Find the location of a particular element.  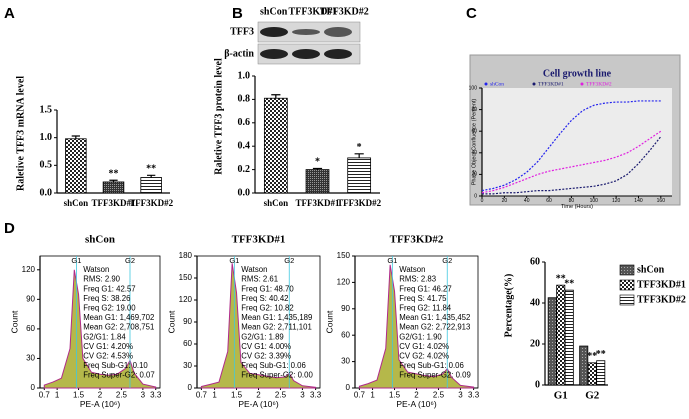

blot-row-label: β-actin is located at coordinates (239, 53).